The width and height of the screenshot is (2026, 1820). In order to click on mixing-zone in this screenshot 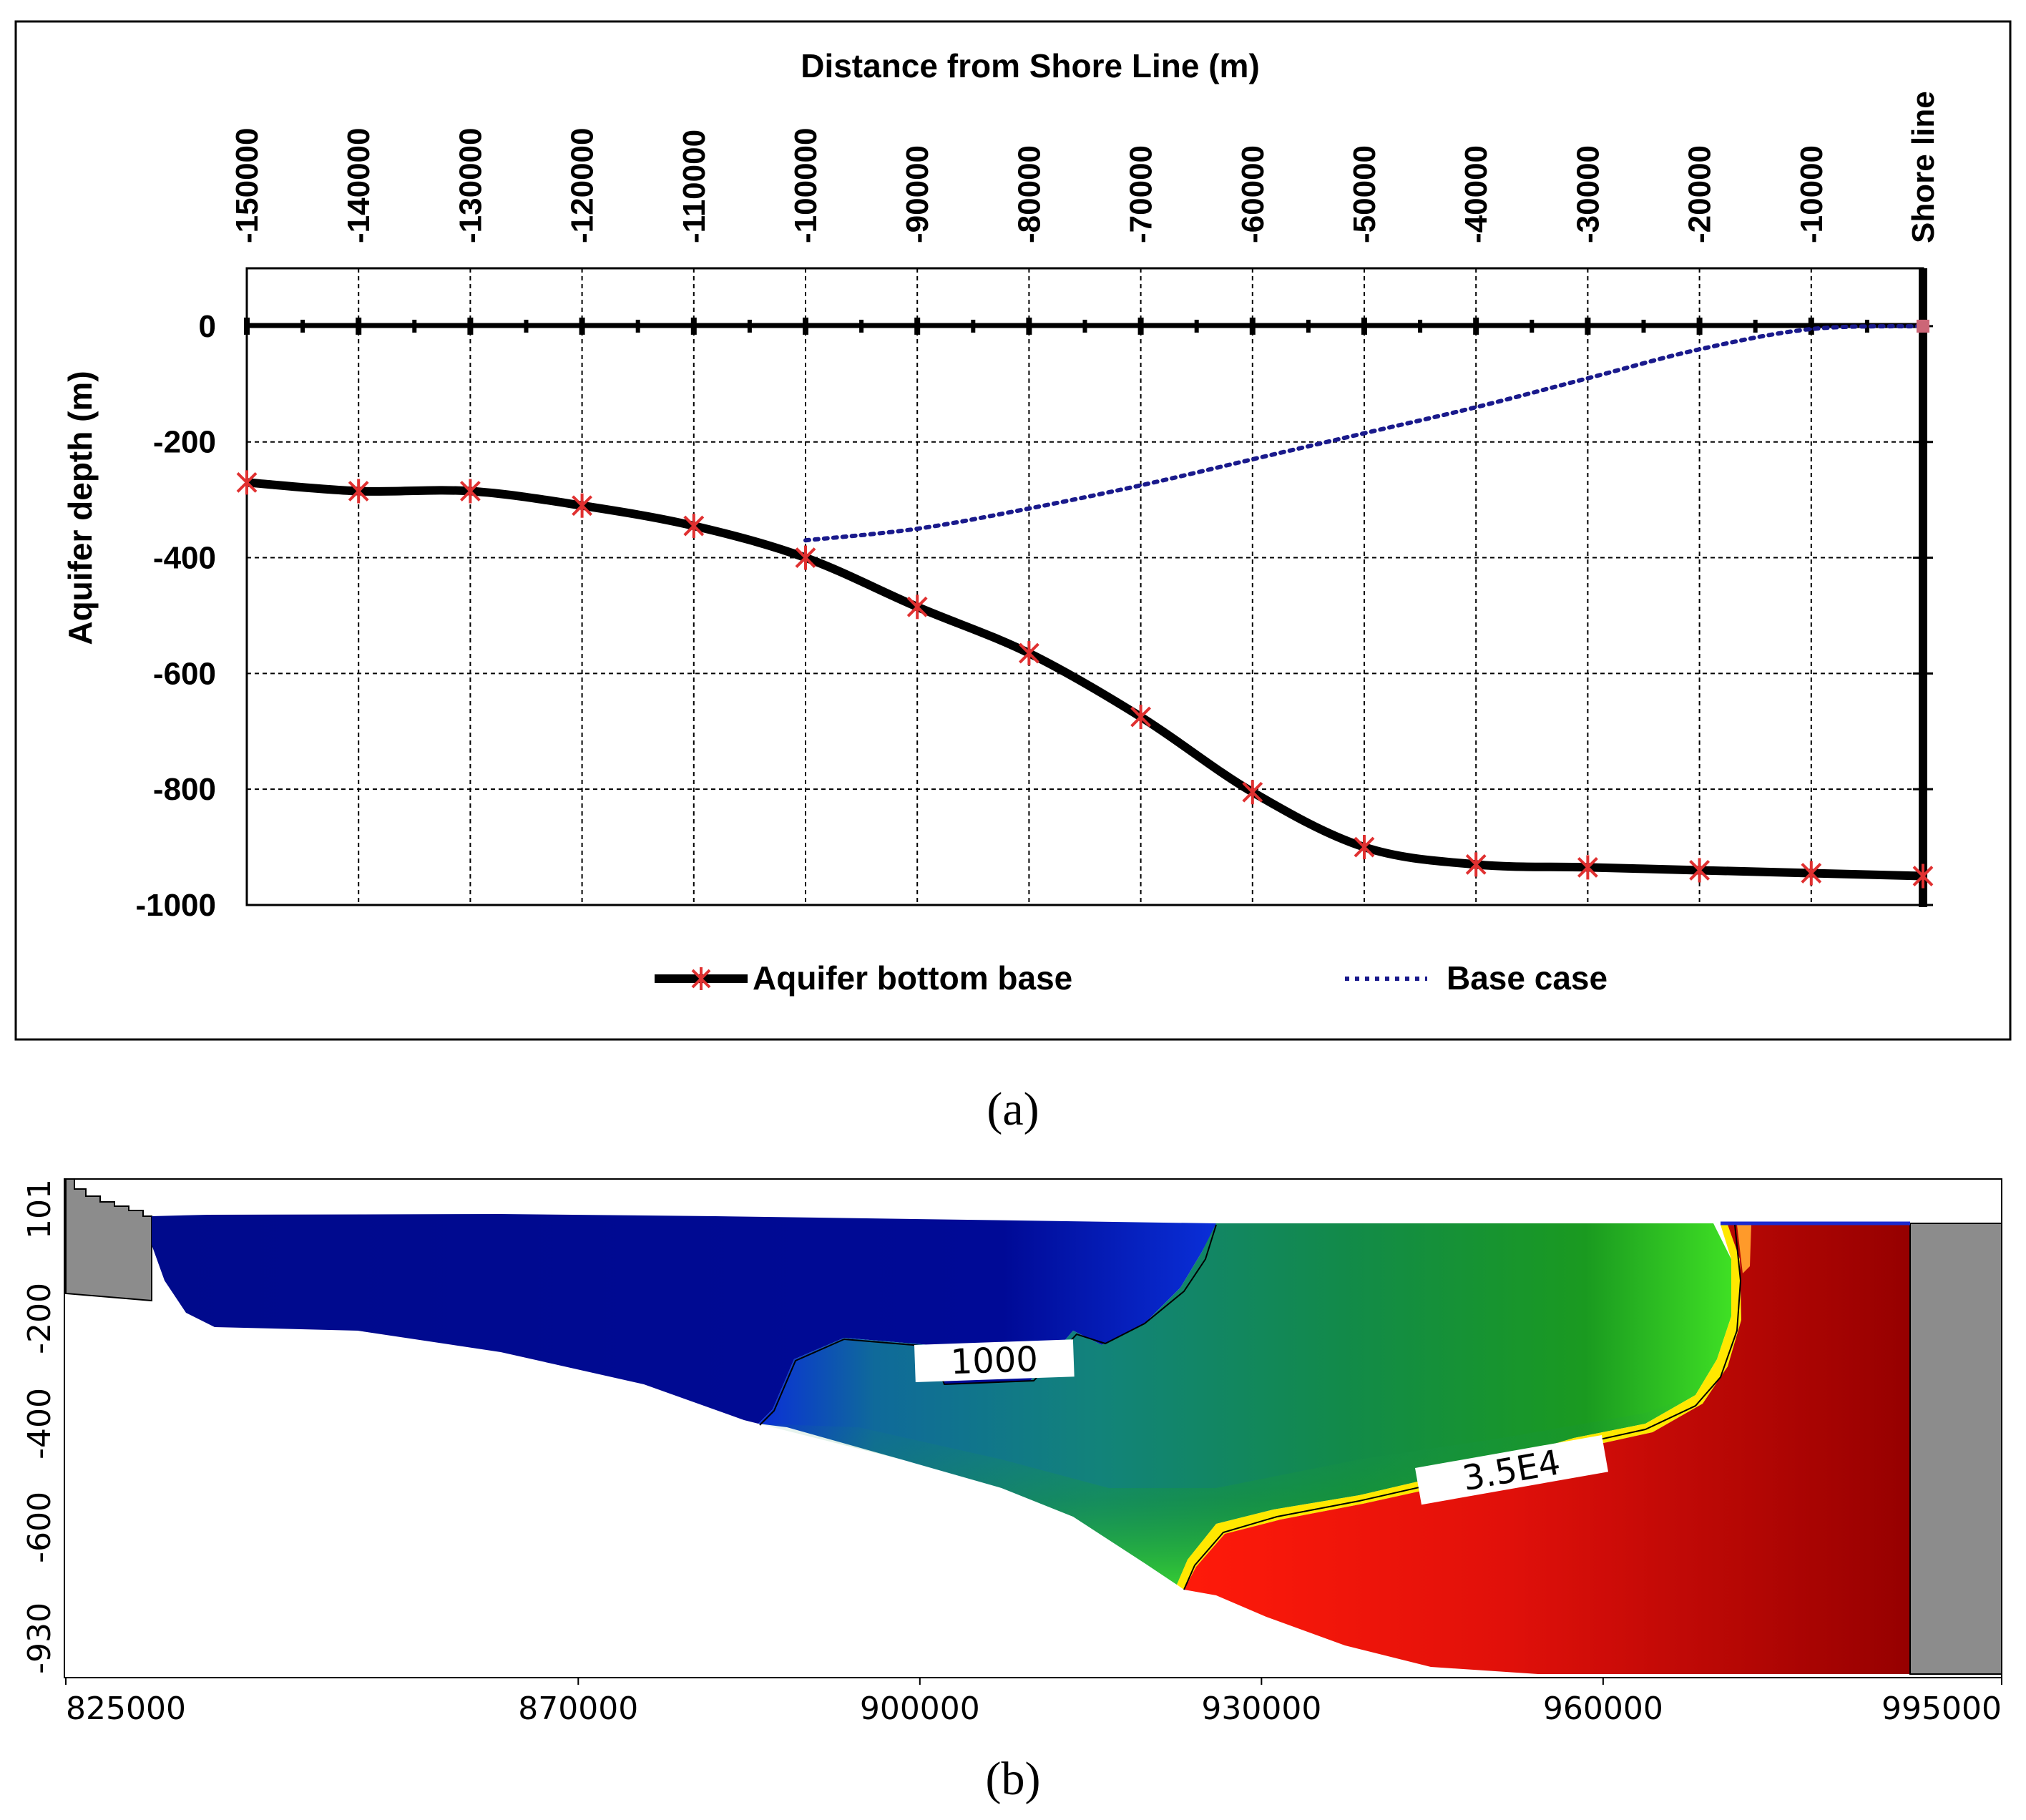, I will do `click(1245, 1404)`.